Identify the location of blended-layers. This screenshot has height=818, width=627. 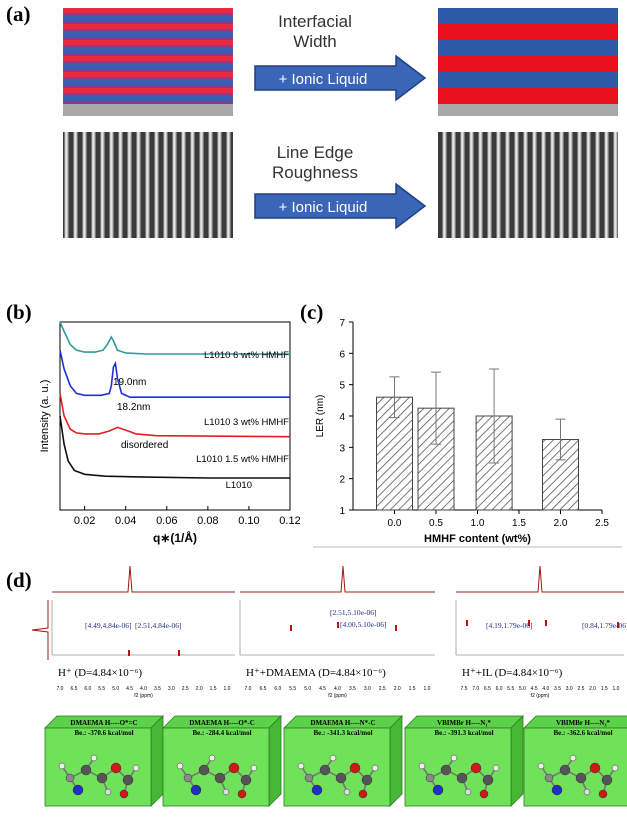
(148, 62).